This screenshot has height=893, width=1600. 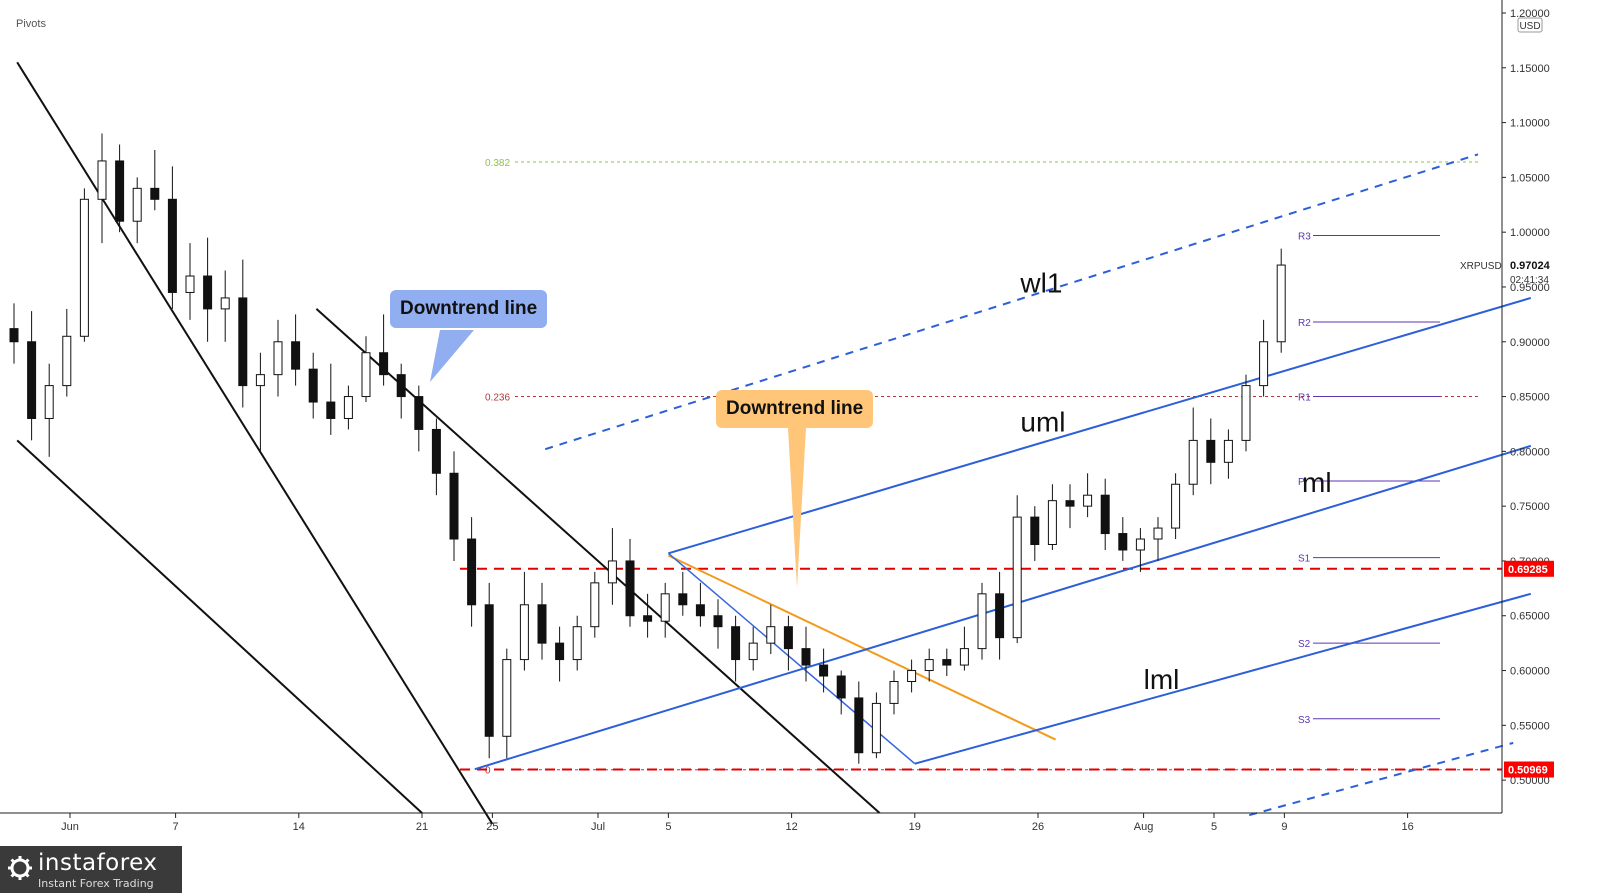 I want to click on wl-lower-line, so click(x=1381, y=779).